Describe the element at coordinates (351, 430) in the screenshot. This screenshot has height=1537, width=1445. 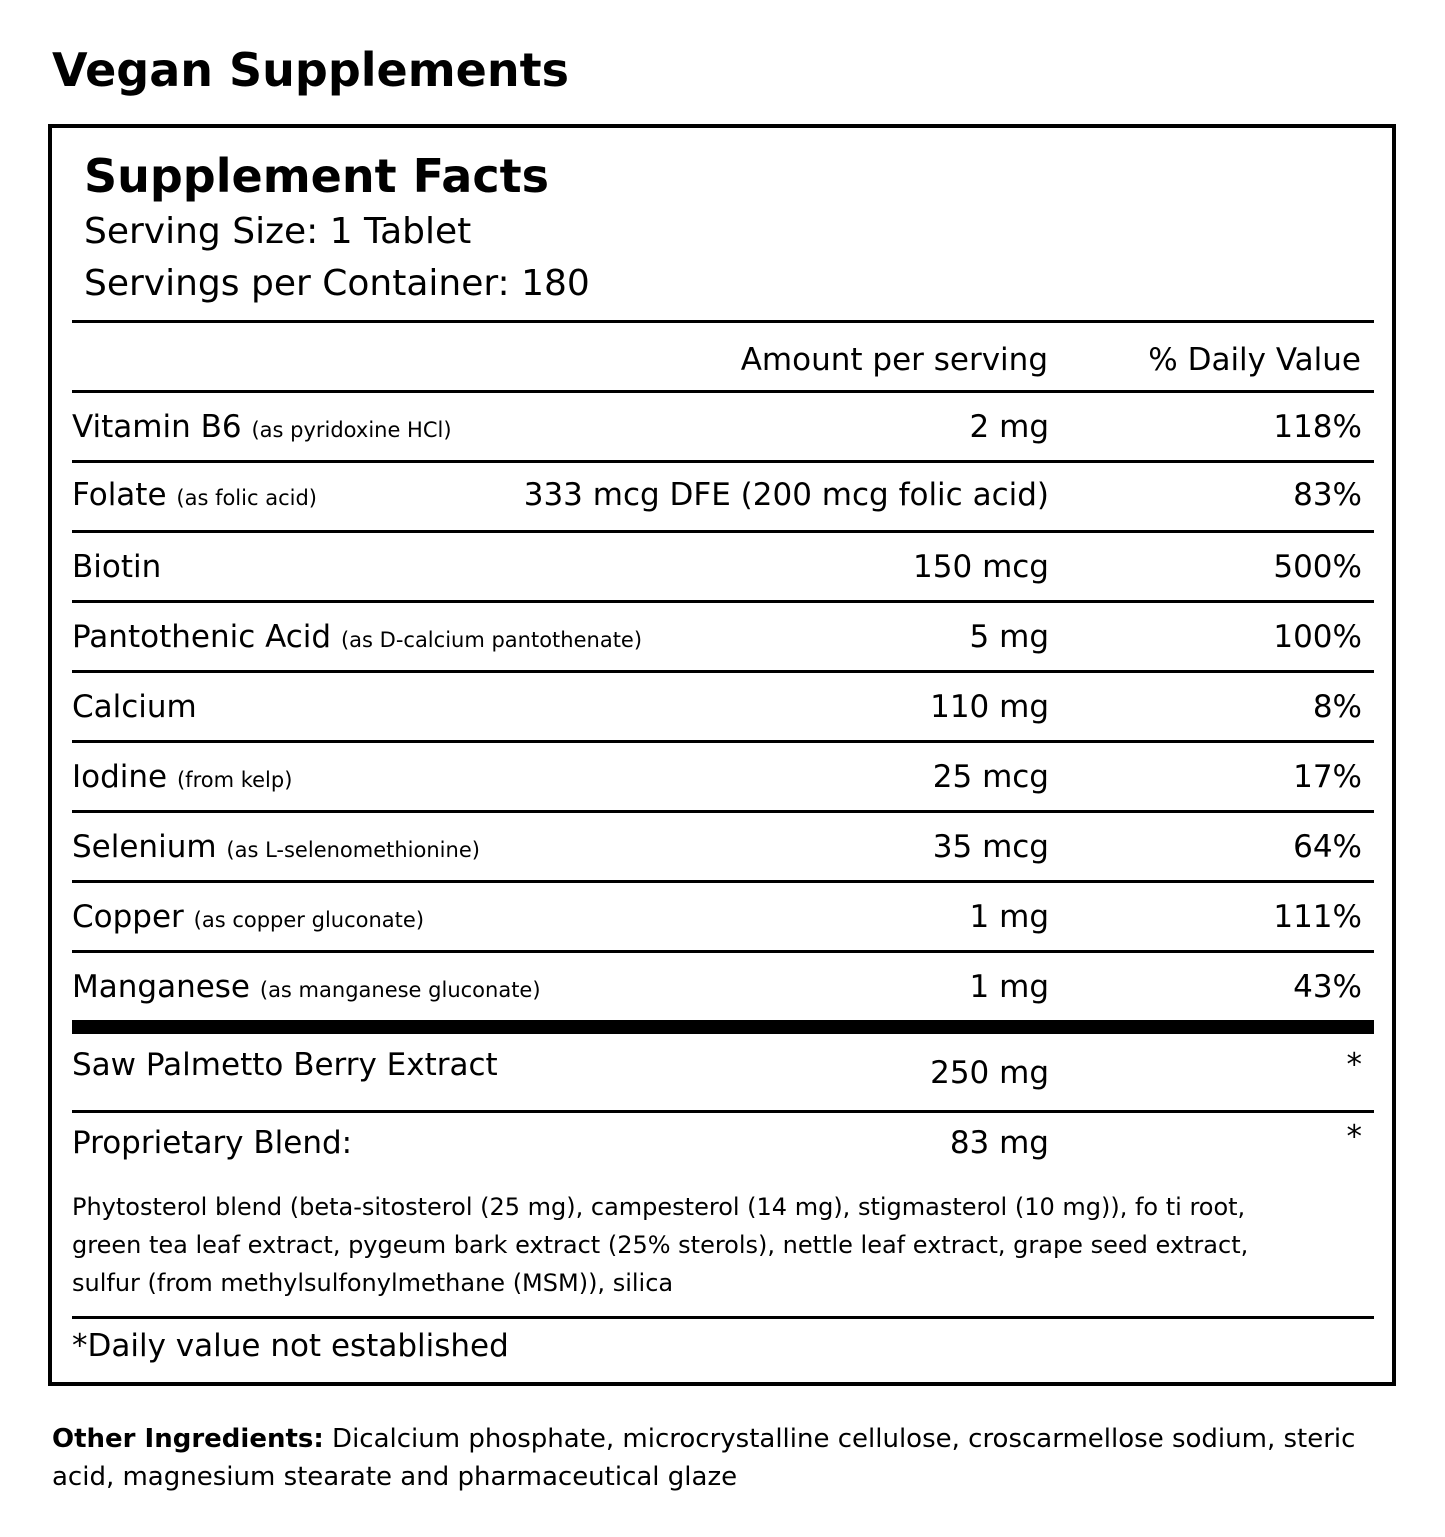
I see `nutrient-form: (as pyridoxine HCl)` at that location.